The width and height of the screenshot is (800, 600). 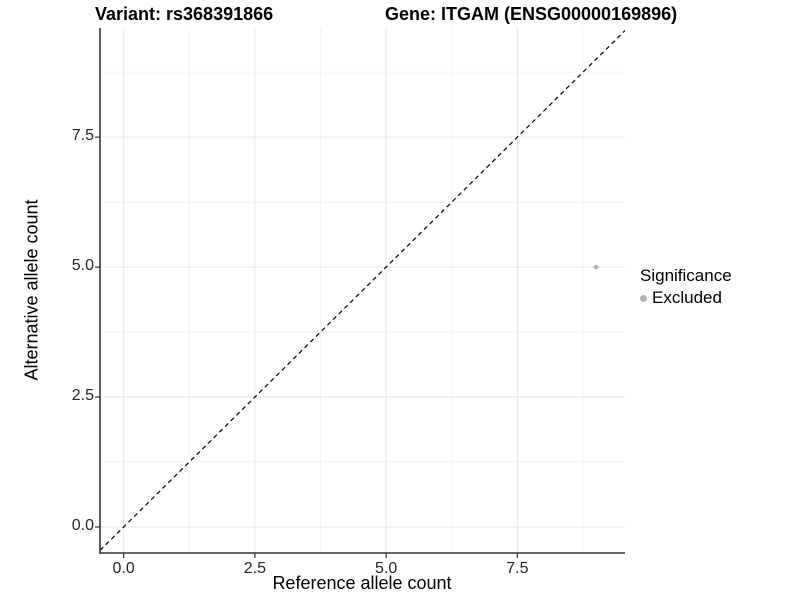 What do you see at coordinates (686, 275) in the screenshot?
I see `legend-title: Significance` at bounding box center [686, 275].